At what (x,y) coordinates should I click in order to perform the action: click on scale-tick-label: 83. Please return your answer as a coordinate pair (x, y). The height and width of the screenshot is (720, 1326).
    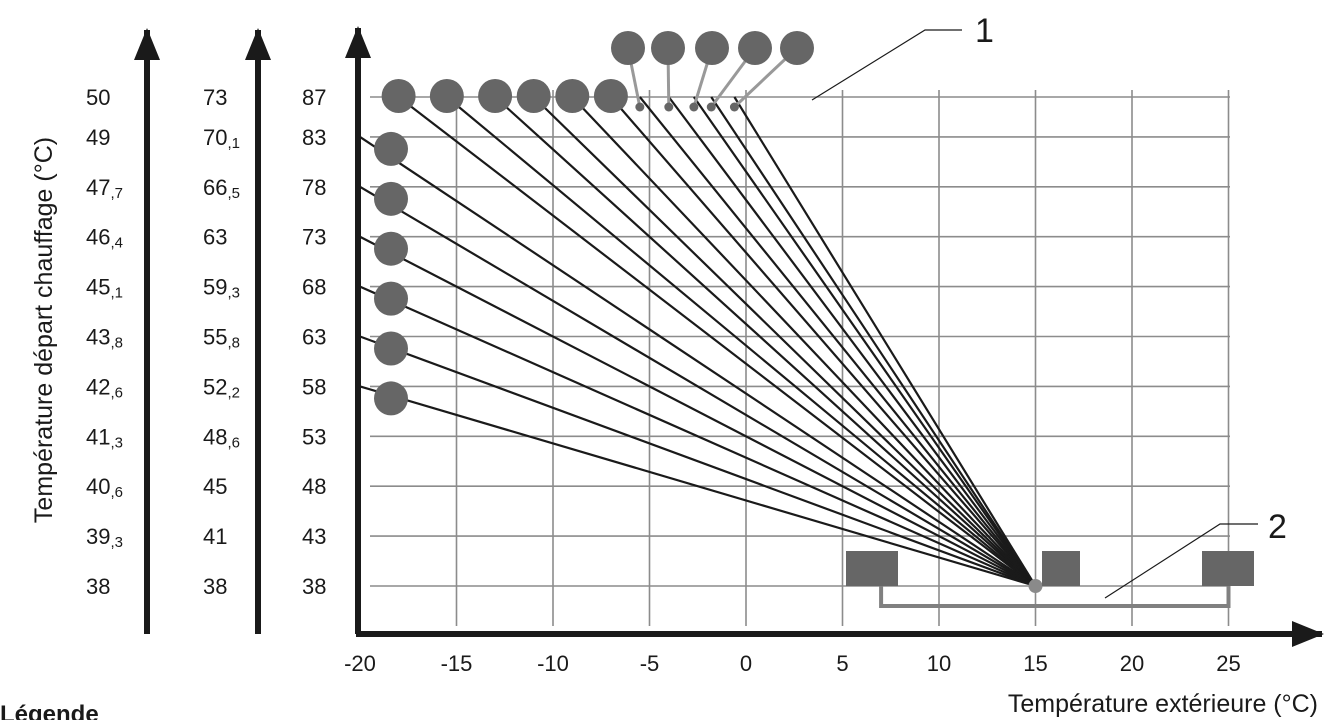
    Looking at the image, I should click on (314, 137).